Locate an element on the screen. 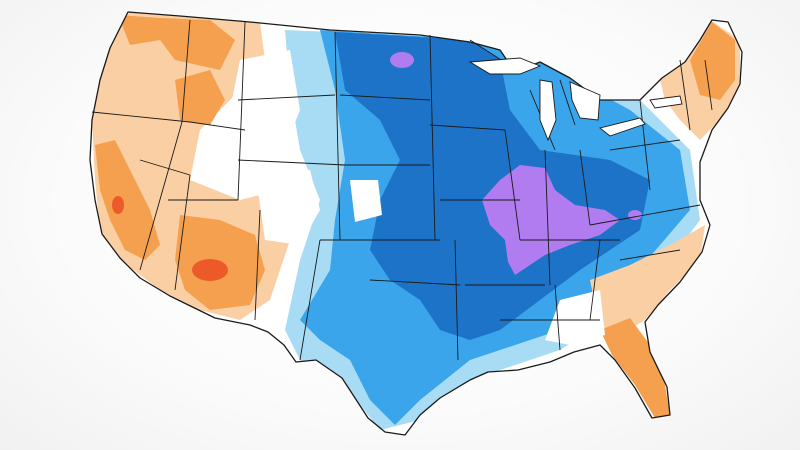  warm-extreme-california-spot is located at coordinates (118, 205).